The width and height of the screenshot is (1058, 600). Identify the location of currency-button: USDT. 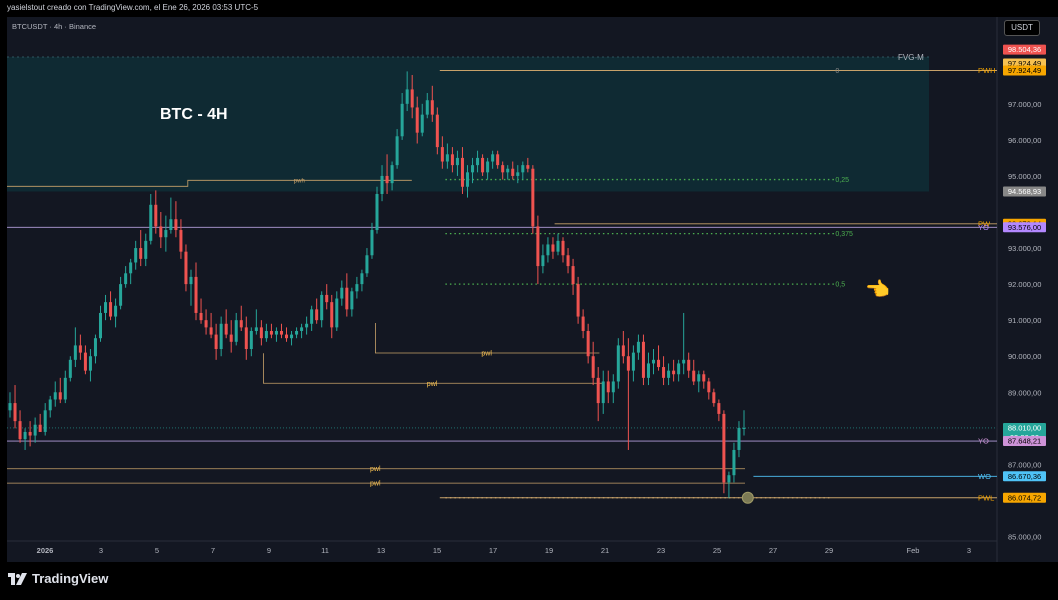
(1022, 28).